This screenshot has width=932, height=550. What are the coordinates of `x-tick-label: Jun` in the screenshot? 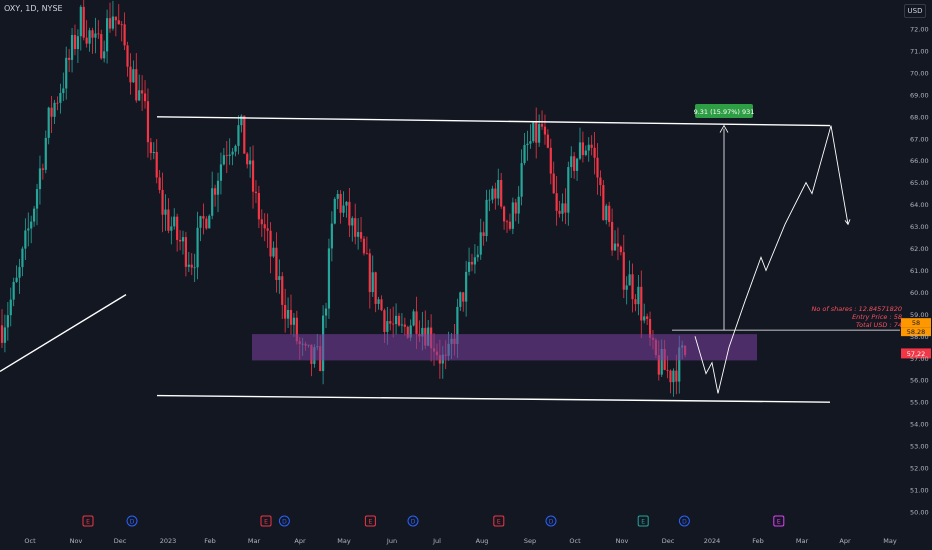 It's located at (391, 541).